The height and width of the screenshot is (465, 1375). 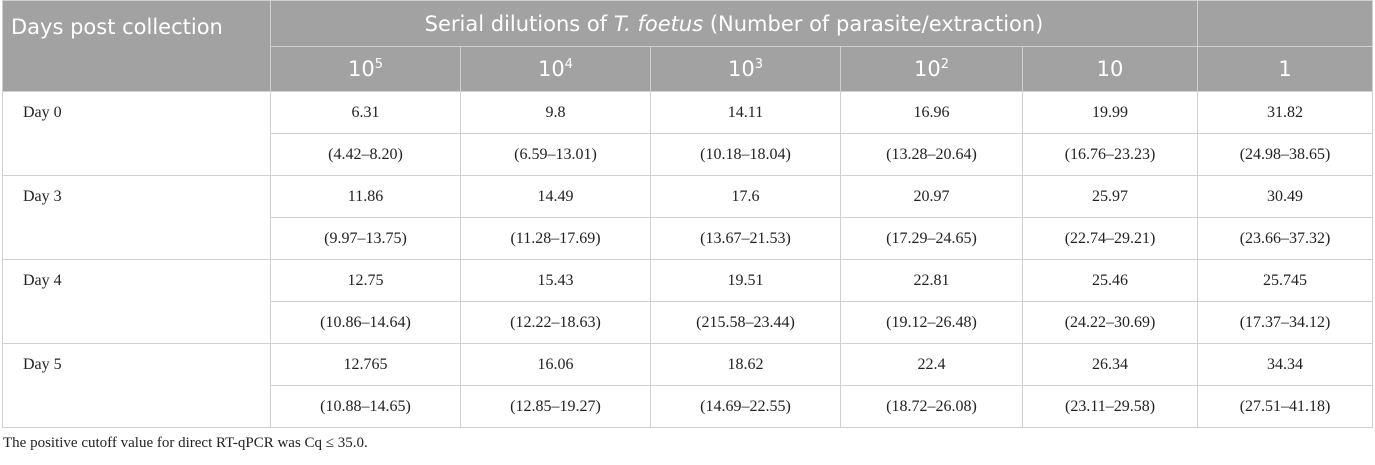 What do you see at coordinates (745, 406) in the screenshot?
I see `range-cell: (14.69–22.55)` at bounding box center [745, 406].